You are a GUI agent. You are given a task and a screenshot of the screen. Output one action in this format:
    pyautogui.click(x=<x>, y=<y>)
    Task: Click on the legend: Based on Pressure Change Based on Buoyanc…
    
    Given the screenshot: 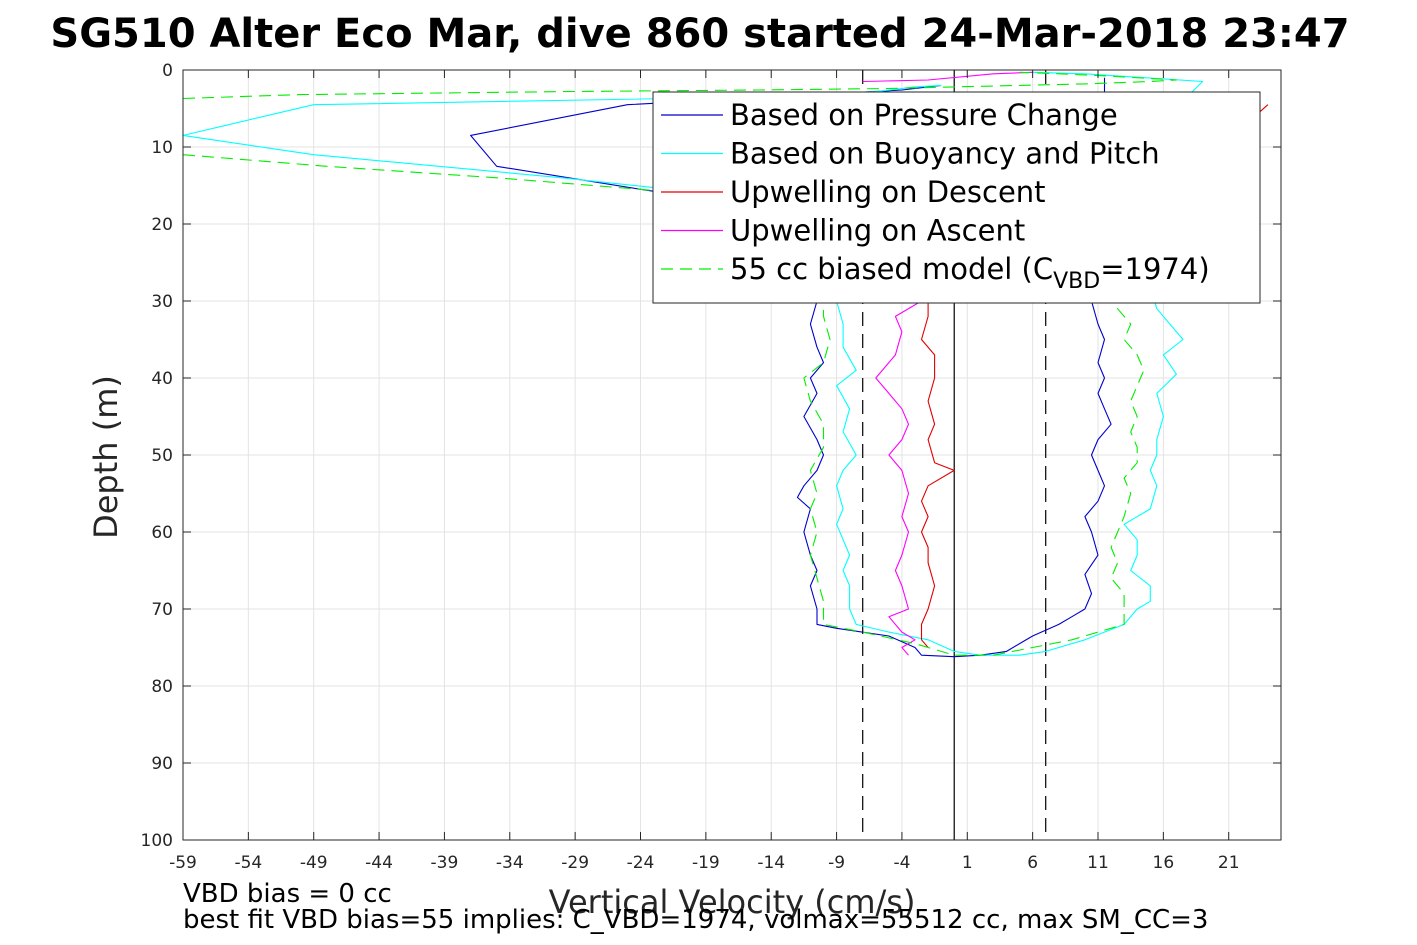 What is the action you would take?
    pyautogui.click(x=956, y=197)
    